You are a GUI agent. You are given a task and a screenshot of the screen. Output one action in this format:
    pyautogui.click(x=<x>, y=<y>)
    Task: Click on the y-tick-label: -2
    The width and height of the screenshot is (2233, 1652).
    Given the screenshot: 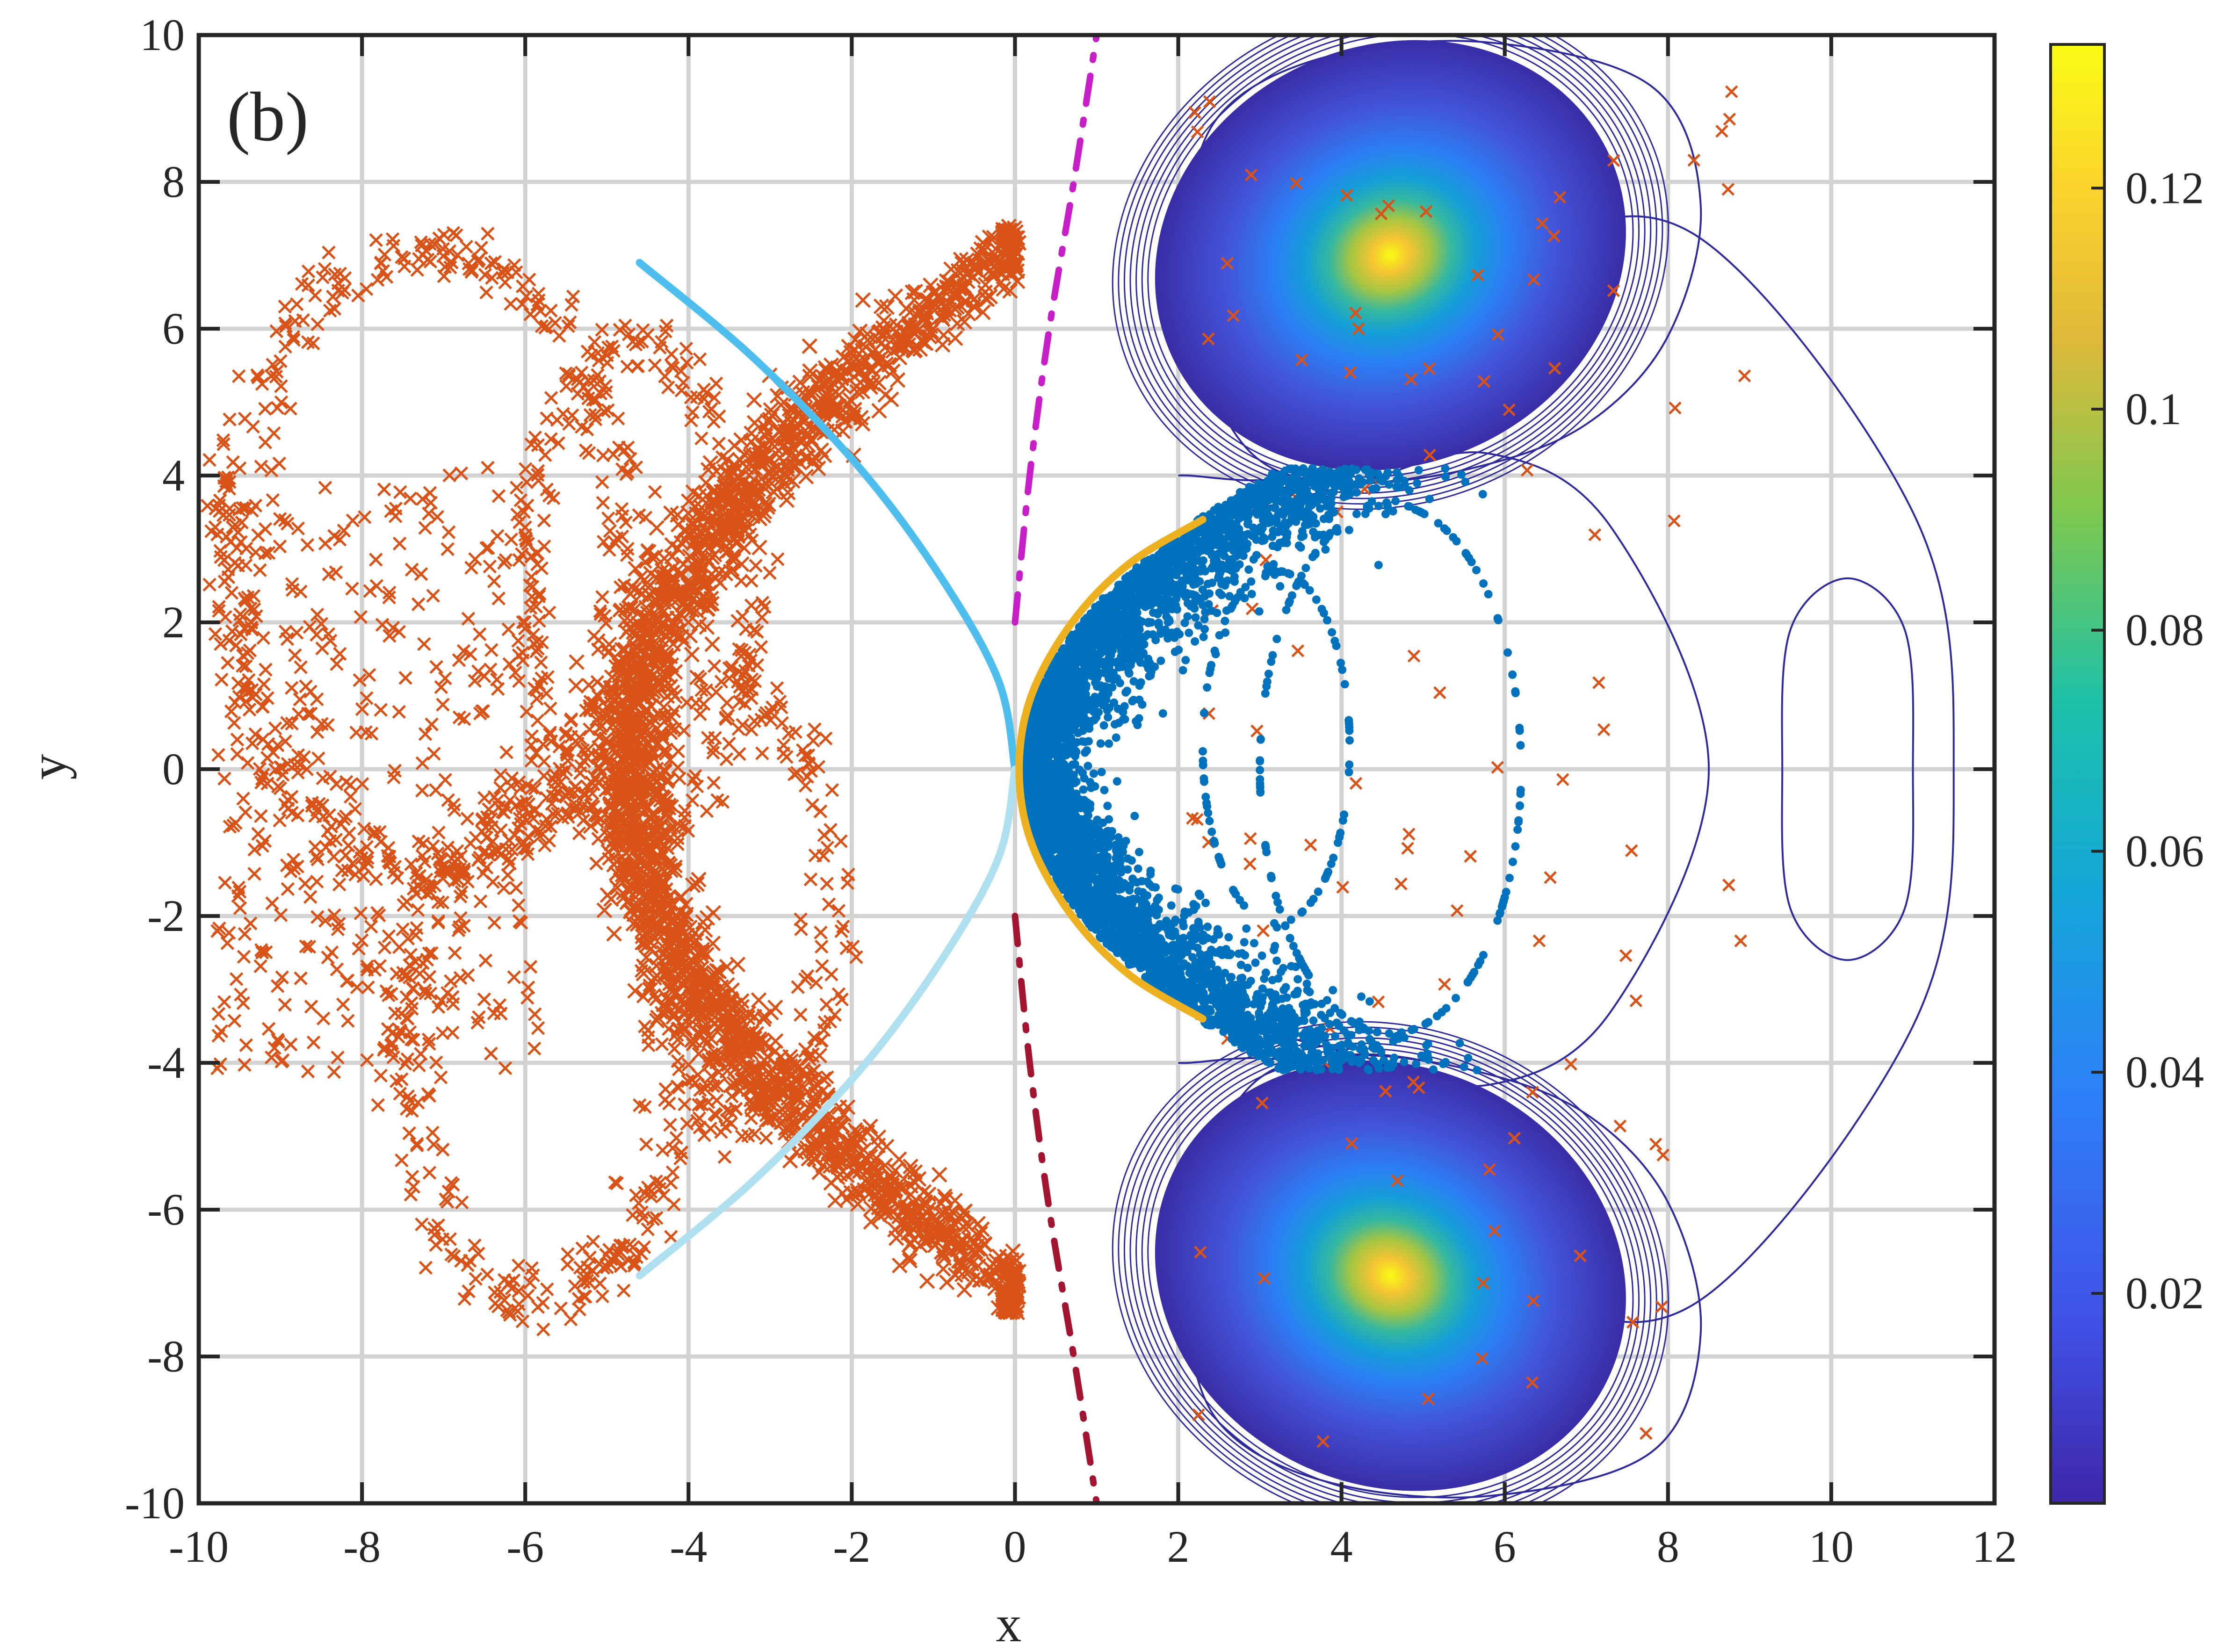 What is the action you would take?
    pyautogui.click(x=166, y=916)
    